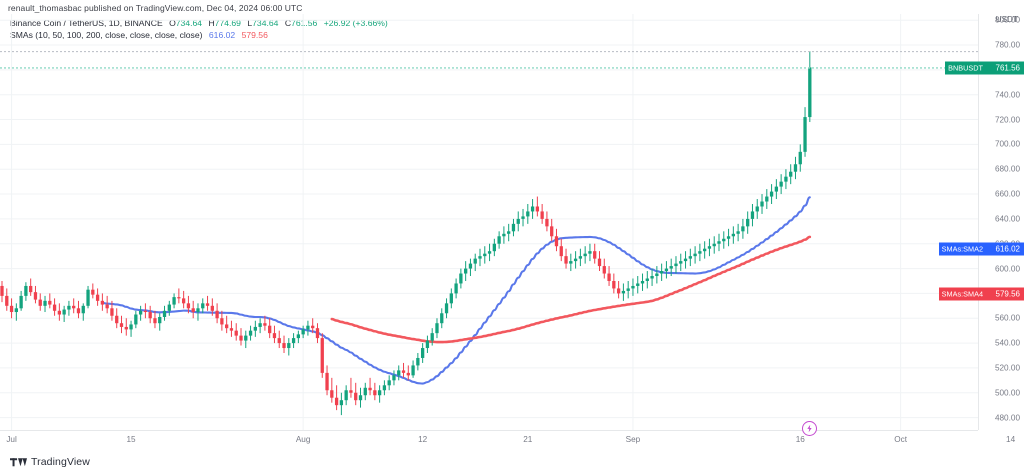 The height and width of the screenshot is (474, 1024). Describe the element at coordinates (254, 35) in the screenshot. I see `legend-sma-red-value: 579.56` at that location.